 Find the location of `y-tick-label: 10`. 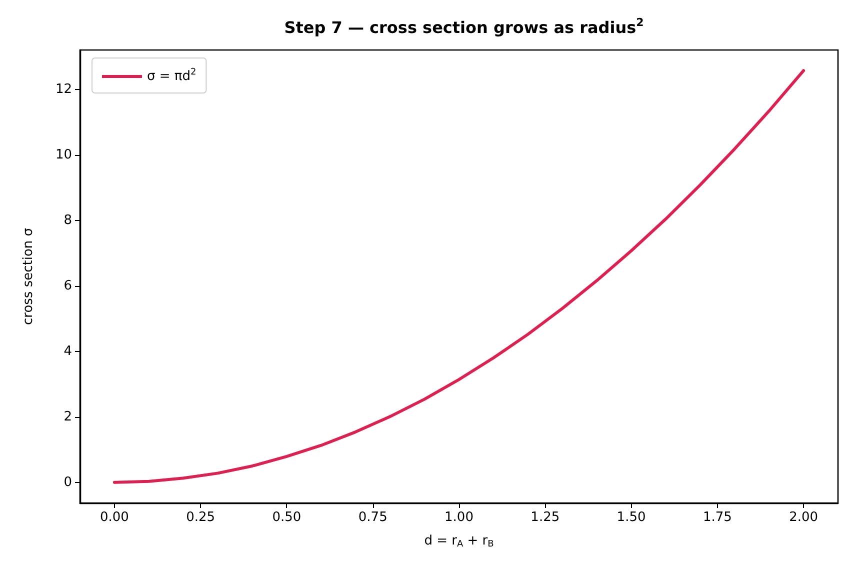

y-tick-label: 10 is located at coordinates (63, 154).